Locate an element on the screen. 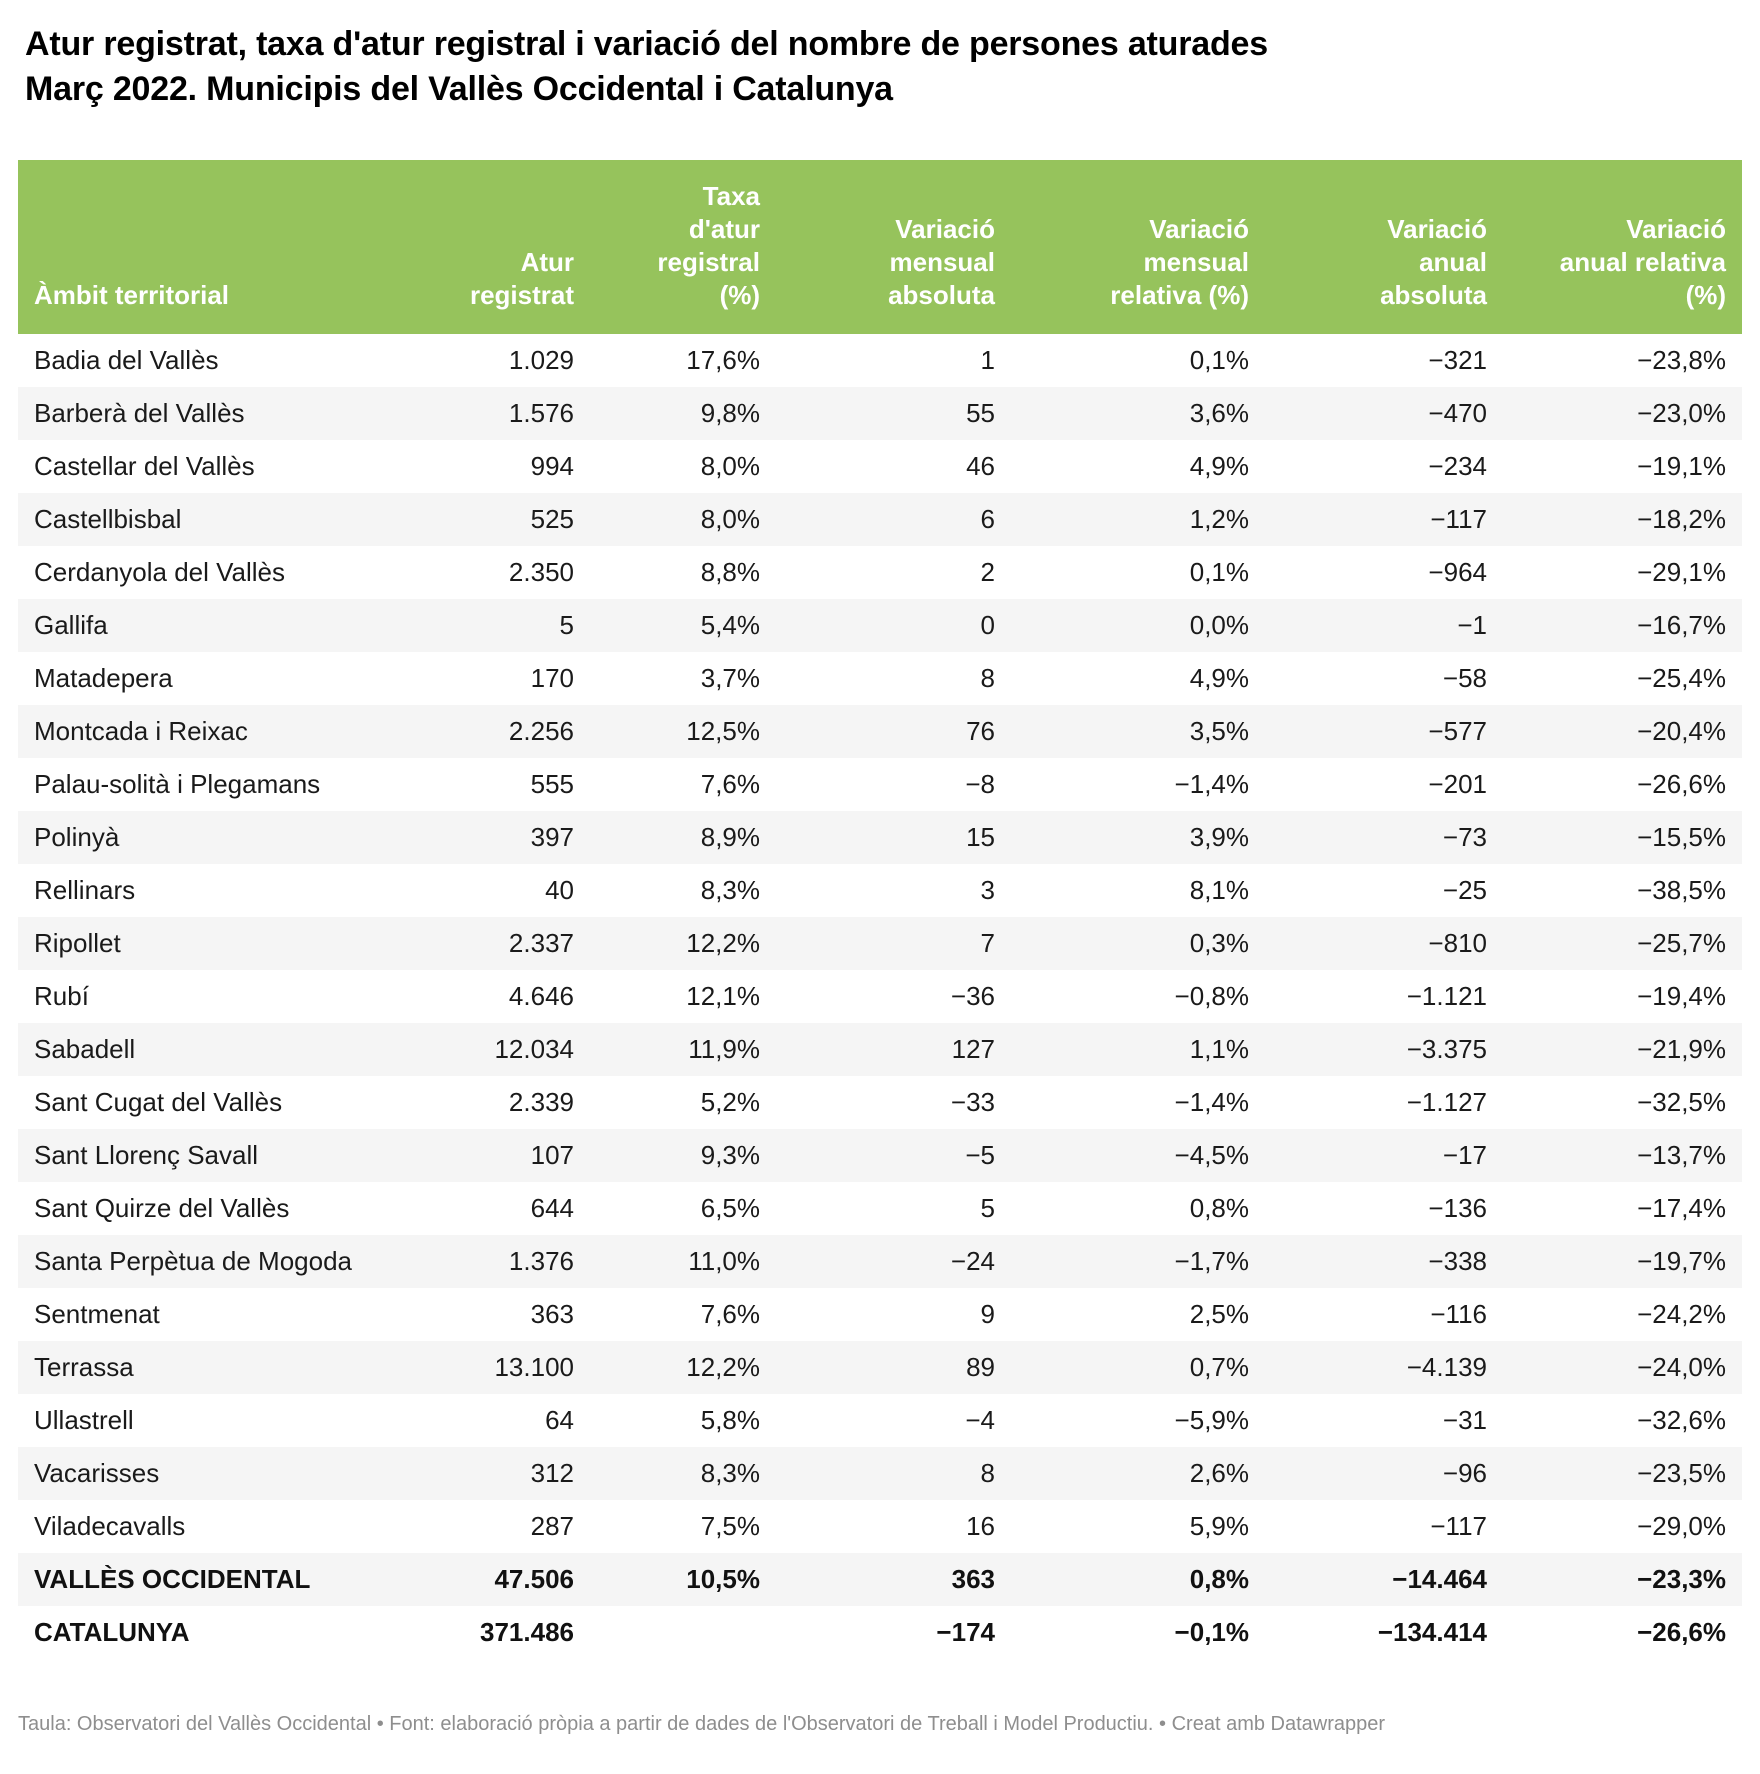 The height and width of the screenshot is (1774, 1760). col-header-atur: Atur registrat is located at coordinates (514, 247).